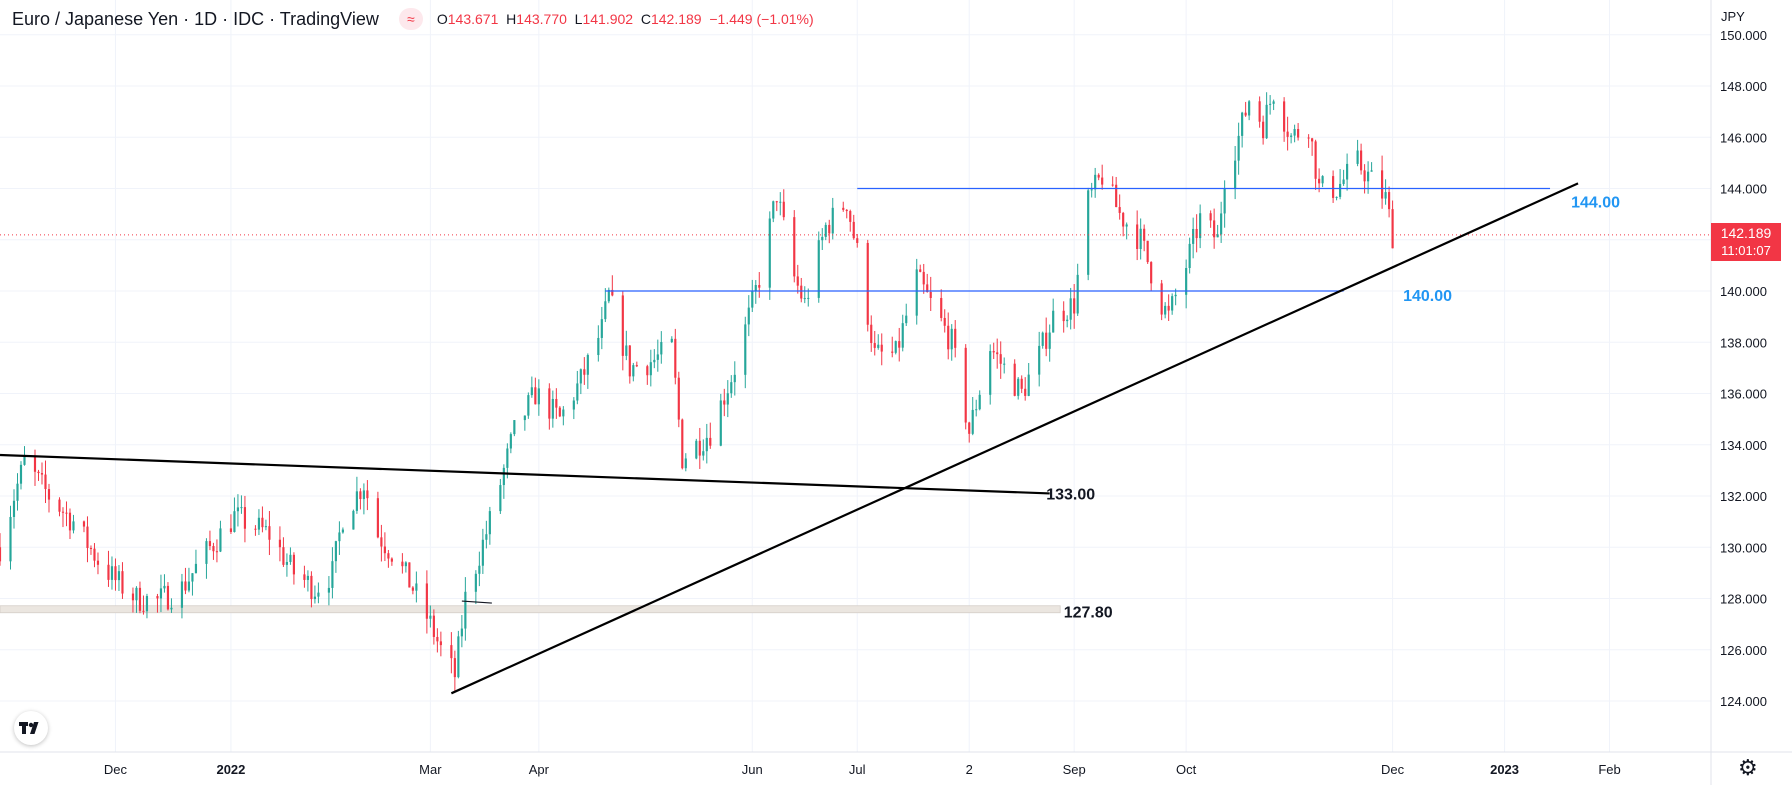 Image resolution: width=1792 pixels, height=785 pixels. What do you see at coordinates (1748, 767) in the screenshot?
I see `gear-icon: ⚙` at bounding box center [1748, 767].